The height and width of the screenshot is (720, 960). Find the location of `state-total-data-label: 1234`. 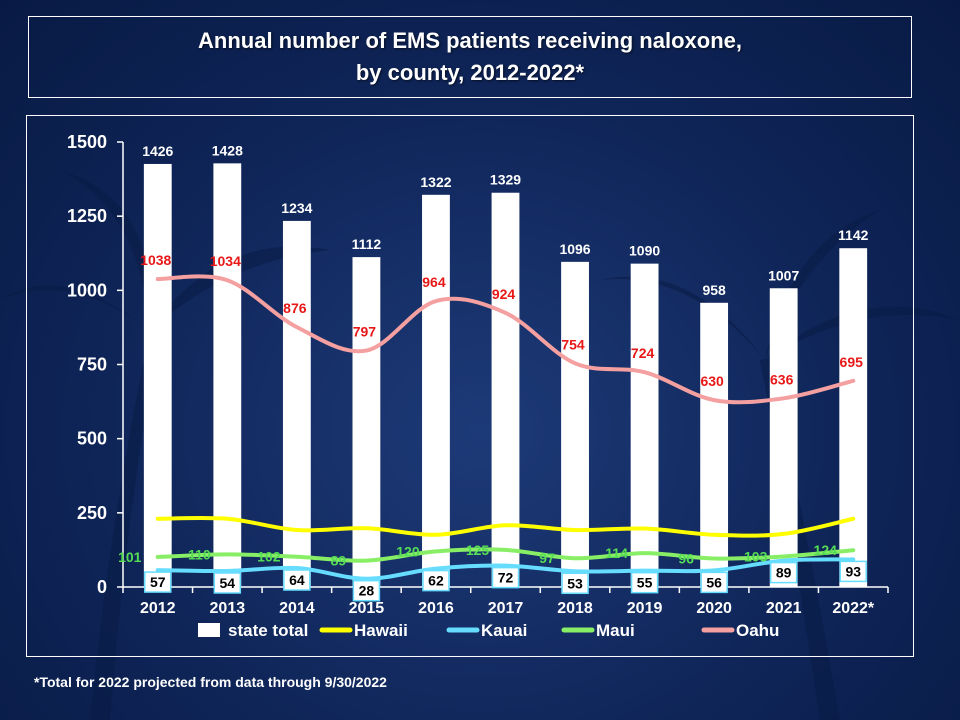

state-total-data-label: 1234 is located at coordinates (296, 208).